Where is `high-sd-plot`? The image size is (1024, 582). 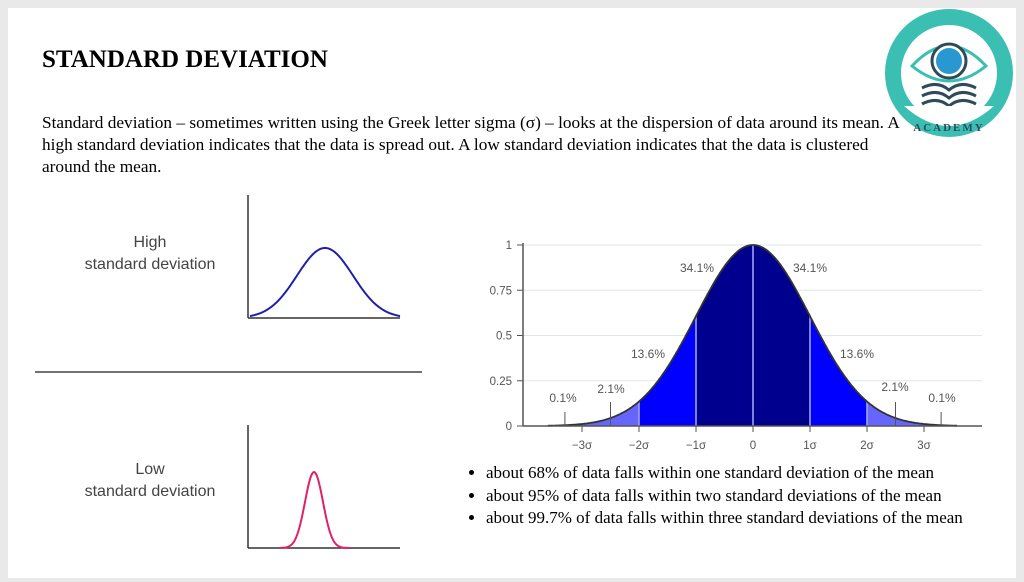 high-sd-plot is located at coordinates (324, 257).